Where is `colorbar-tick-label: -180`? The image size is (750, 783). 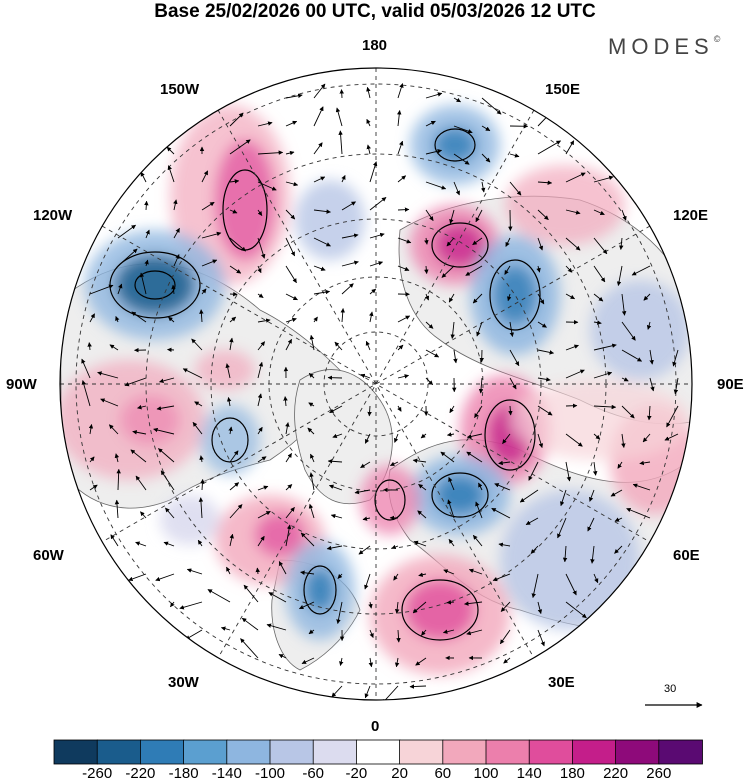 colorbar-tick-label: -180 is located at coordinates (183, 773).